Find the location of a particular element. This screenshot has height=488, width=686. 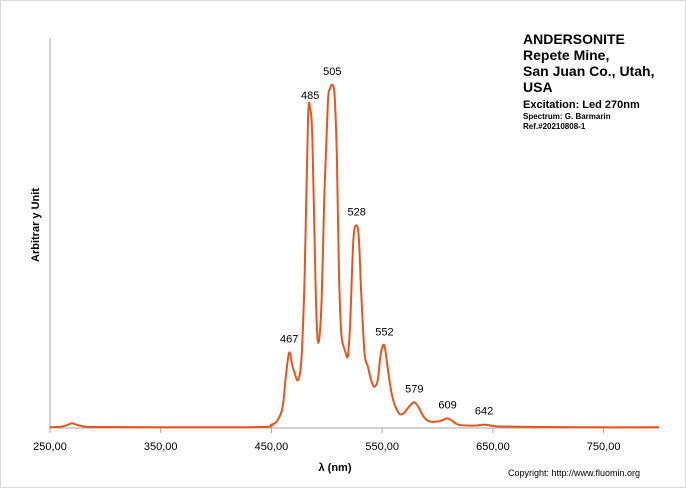

x-tick-label: 250,00 is located at coordinates (50, 447).